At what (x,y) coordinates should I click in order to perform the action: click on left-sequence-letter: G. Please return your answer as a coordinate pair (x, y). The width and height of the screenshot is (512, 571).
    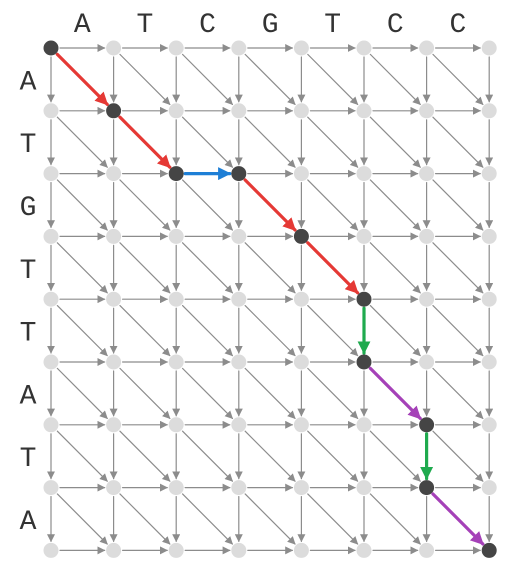
    Looking at the image, I should click on (28, 208).